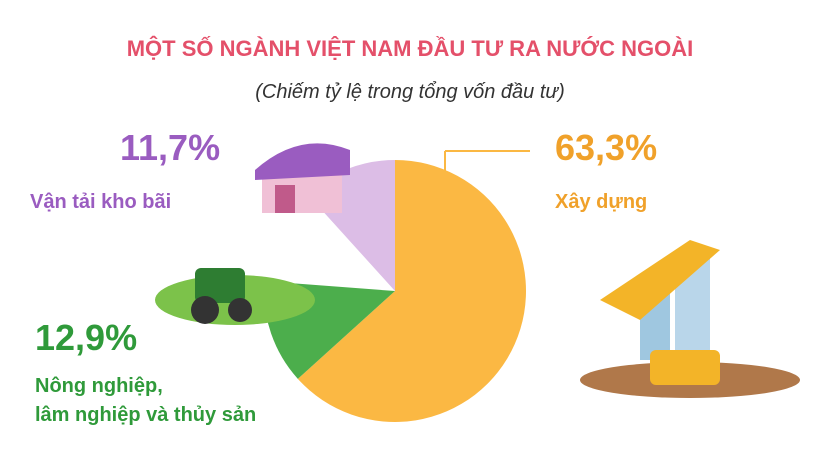 The image size is (820, 463). I want to click on category-label: Vận tải kho bãi, so click(100, 202).